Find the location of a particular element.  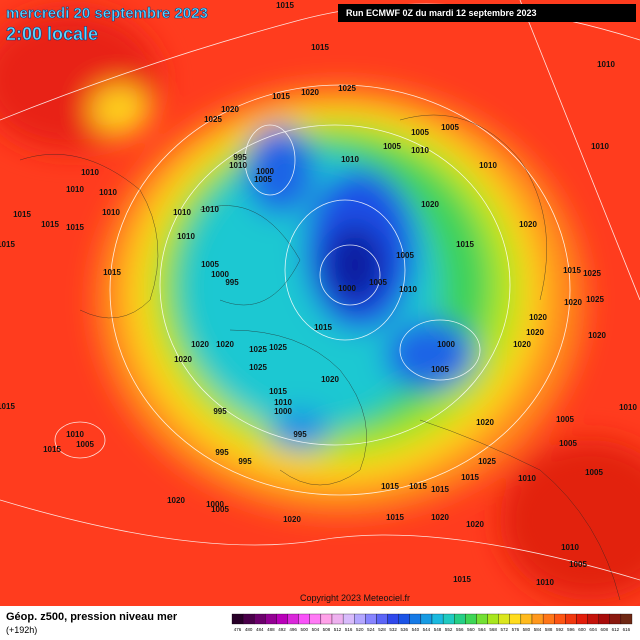

scale-label: 596 is located at coordinates (571, 629).